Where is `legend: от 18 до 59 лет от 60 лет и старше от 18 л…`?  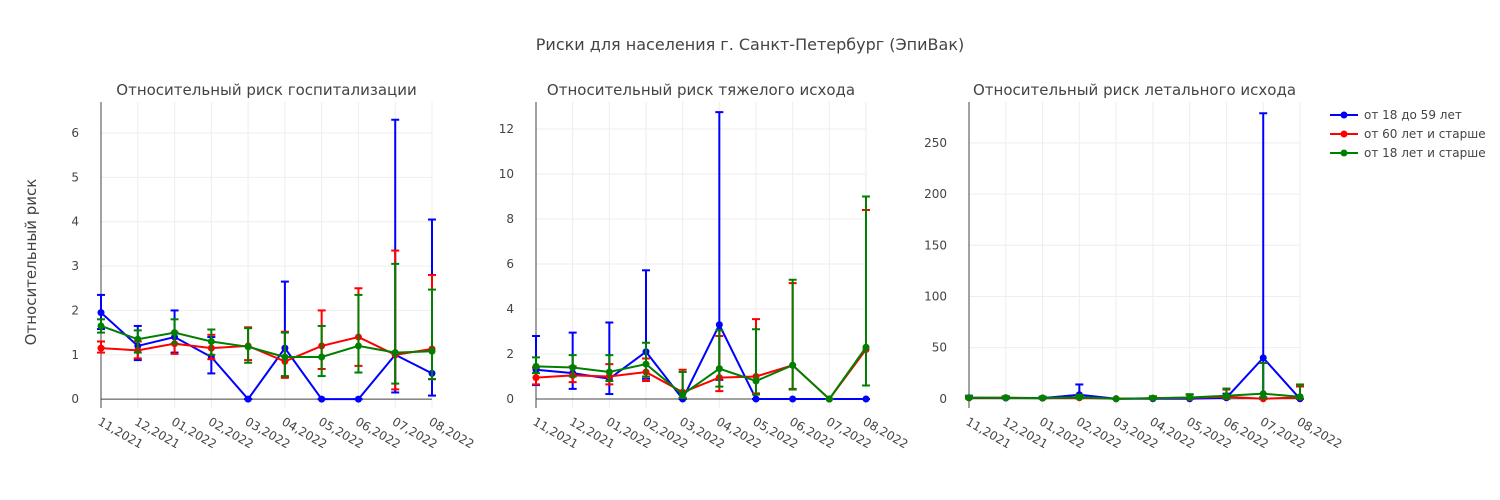
legend: от 18 до 59 лет от 60 лет и старше от 18 л… is located at coordinates (1408, 134).